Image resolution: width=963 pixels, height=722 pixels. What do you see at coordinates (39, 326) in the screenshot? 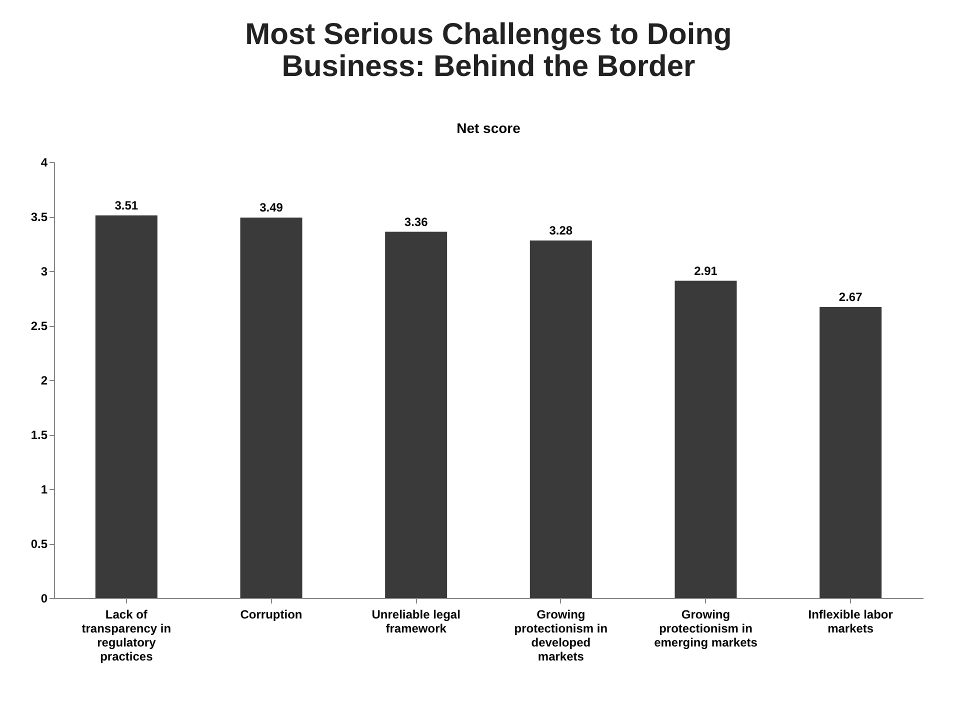
I see `y-tick-label: 2.5` at bounding box center [39, 326].